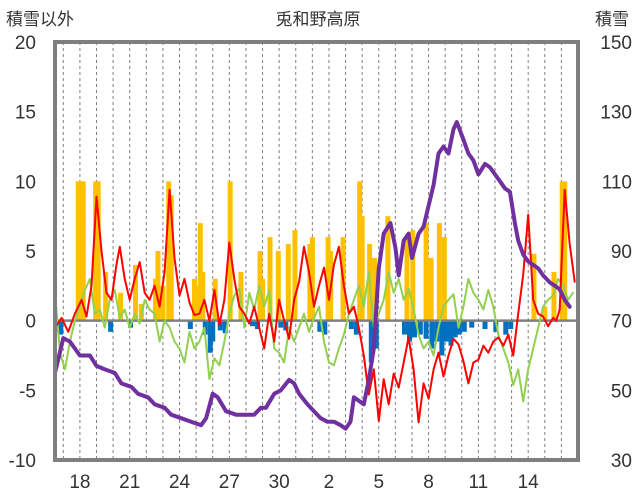 Image resolution: width=636 pixels, height=501 pixels. I want to click on right-tick-label: 150, so click(616, 43).